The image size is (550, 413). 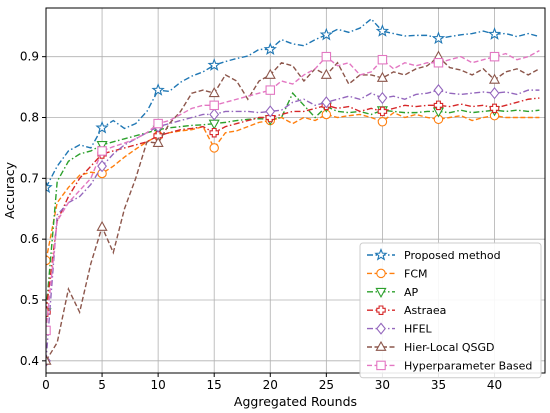 What do you see at coordinates (393, 292) in the screenshot?
I see `legend-item: AP` at bounding box center [393, 292].